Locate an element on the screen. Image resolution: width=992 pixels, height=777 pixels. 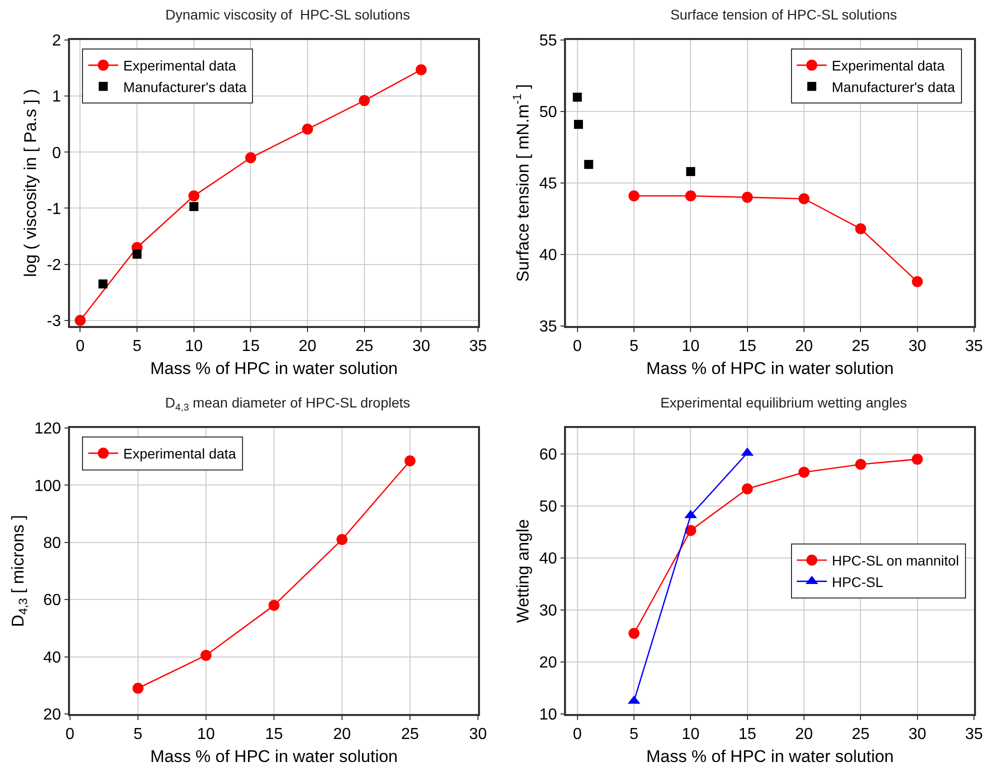
y-axis-title: log ( viscosity in [ Pa.s ] ) is located at coordinates (30, 183).